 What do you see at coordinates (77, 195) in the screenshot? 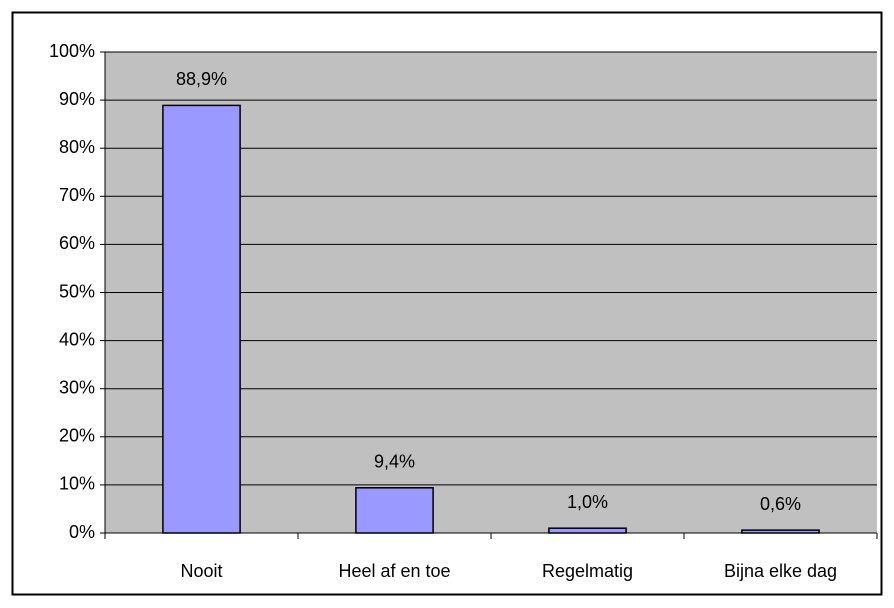
I see `y-tick-label: 70%` at bounding box center [77, 195].